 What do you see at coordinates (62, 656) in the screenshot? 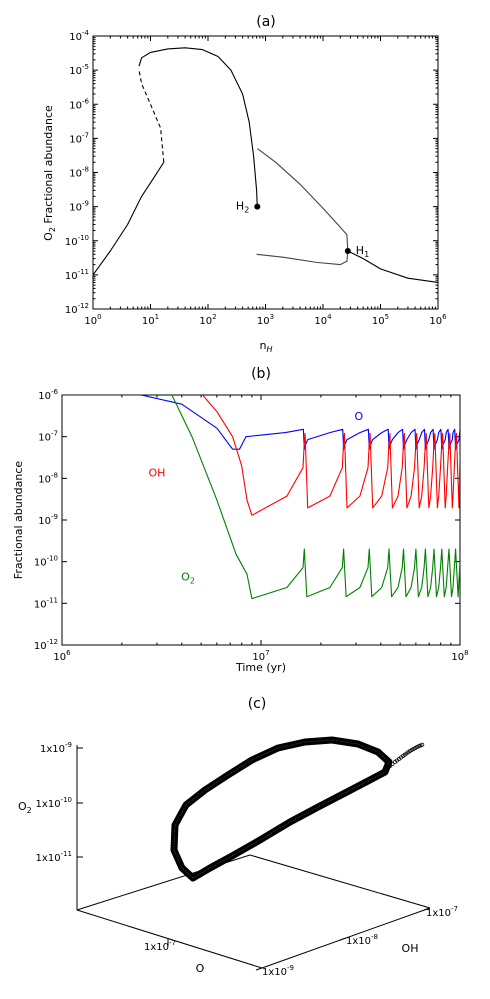
I see `panel-b-xtick-label: 10⁶` at bounding box center [62, 656].